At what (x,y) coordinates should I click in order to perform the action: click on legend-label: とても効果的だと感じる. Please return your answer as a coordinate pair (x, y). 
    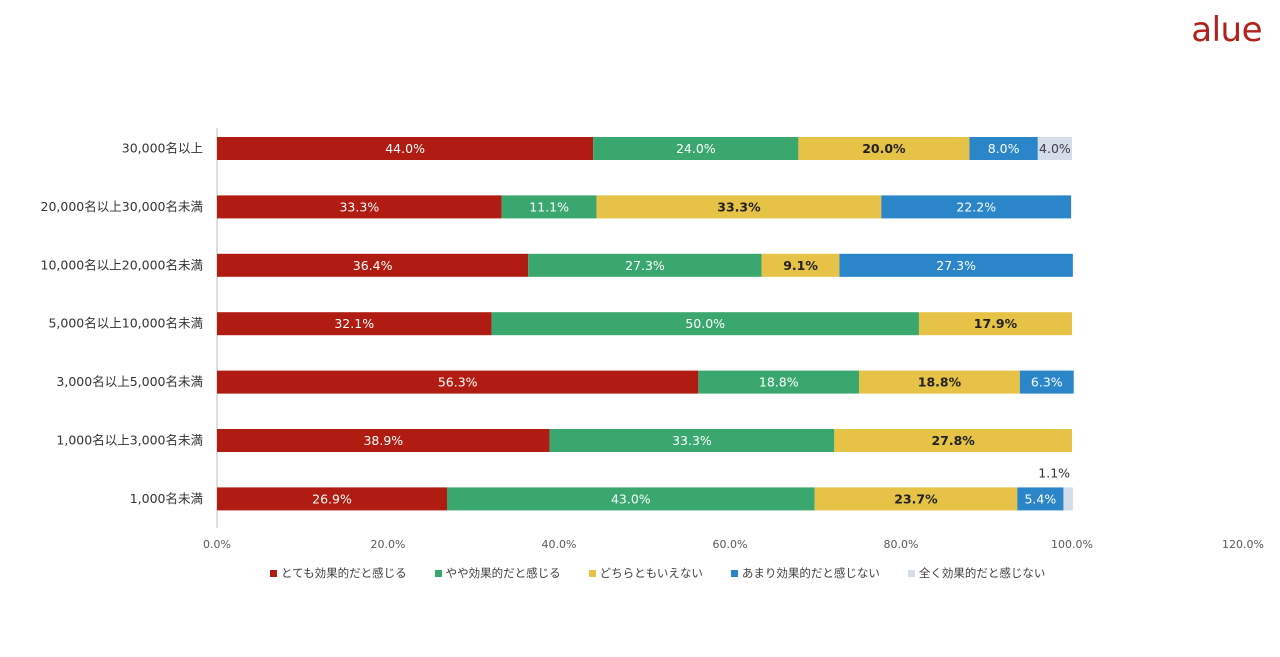
    Looking at the image, I should click on (344, 573).